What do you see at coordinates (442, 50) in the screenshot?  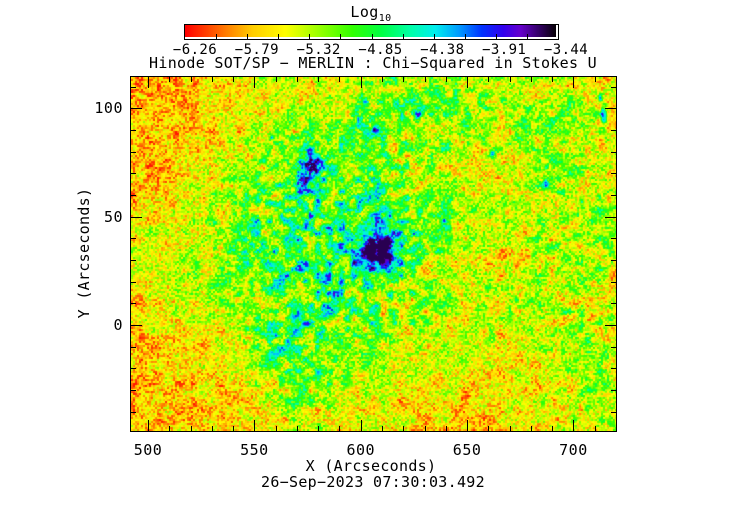 I see `colorbar-tick-label: −4.38` at bounding box center [442, 50].